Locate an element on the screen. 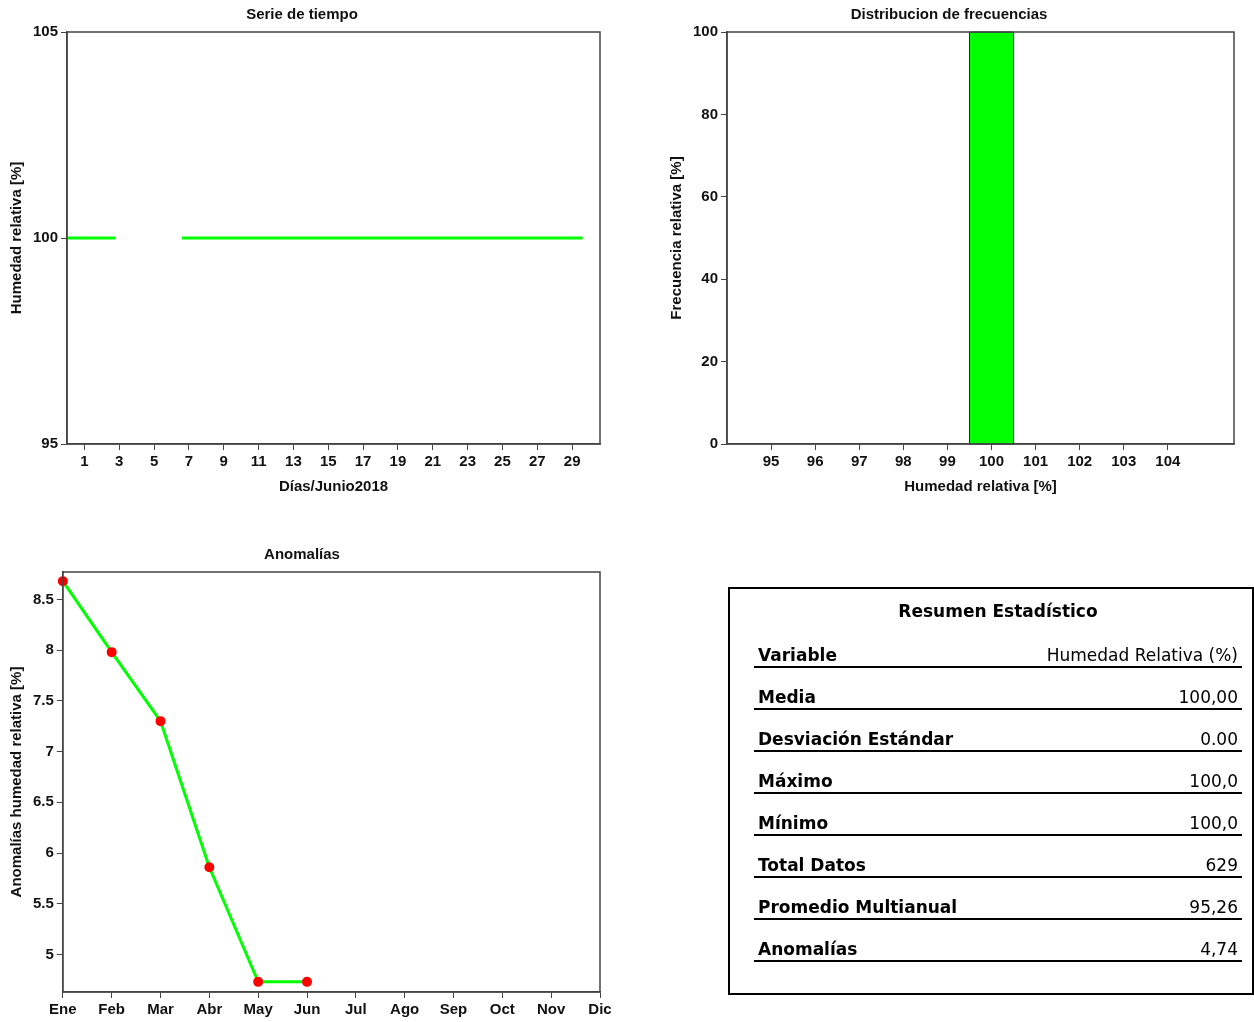 The image size is (1254, 1022). x-tick-label: 3 is located at coordinates (119, 461).